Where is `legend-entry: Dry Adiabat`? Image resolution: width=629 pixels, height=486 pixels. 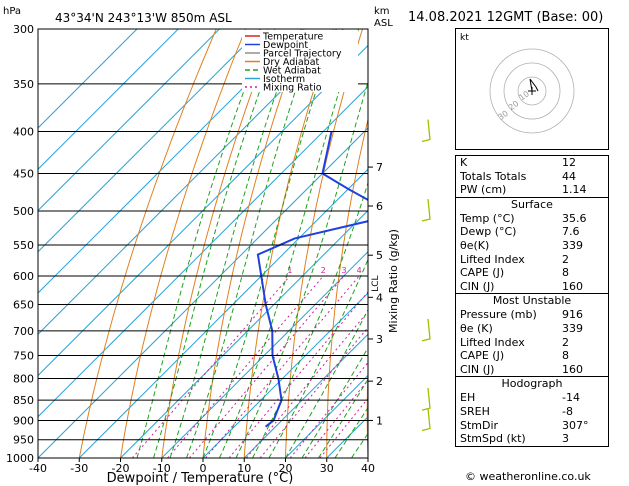
legend-entry: Dry Adiabat is located at coordinates (291, 62).